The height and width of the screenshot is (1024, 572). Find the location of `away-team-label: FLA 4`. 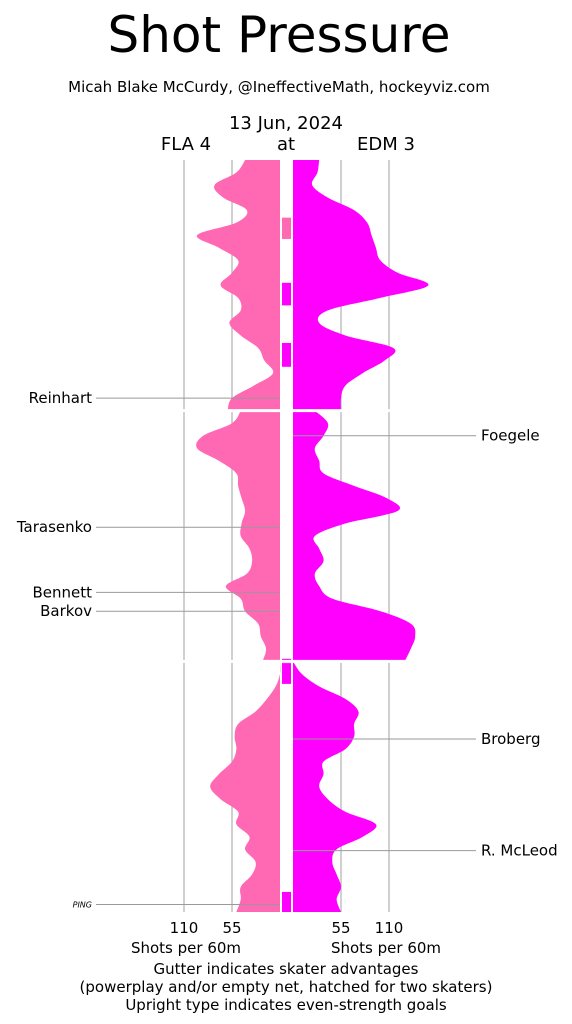

away-team-label: FLA 4 is located at coordinates (186, 144).